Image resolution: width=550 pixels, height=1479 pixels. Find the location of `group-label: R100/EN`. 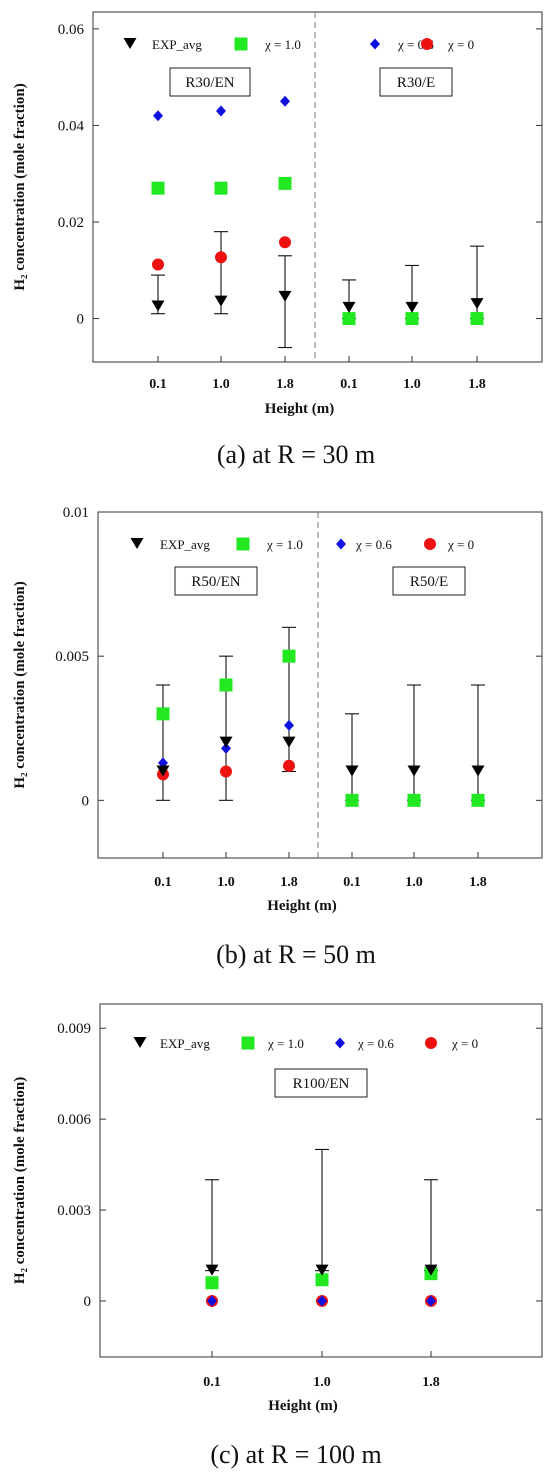

group-label: R100/EN is located at coordinates (321, 1084).